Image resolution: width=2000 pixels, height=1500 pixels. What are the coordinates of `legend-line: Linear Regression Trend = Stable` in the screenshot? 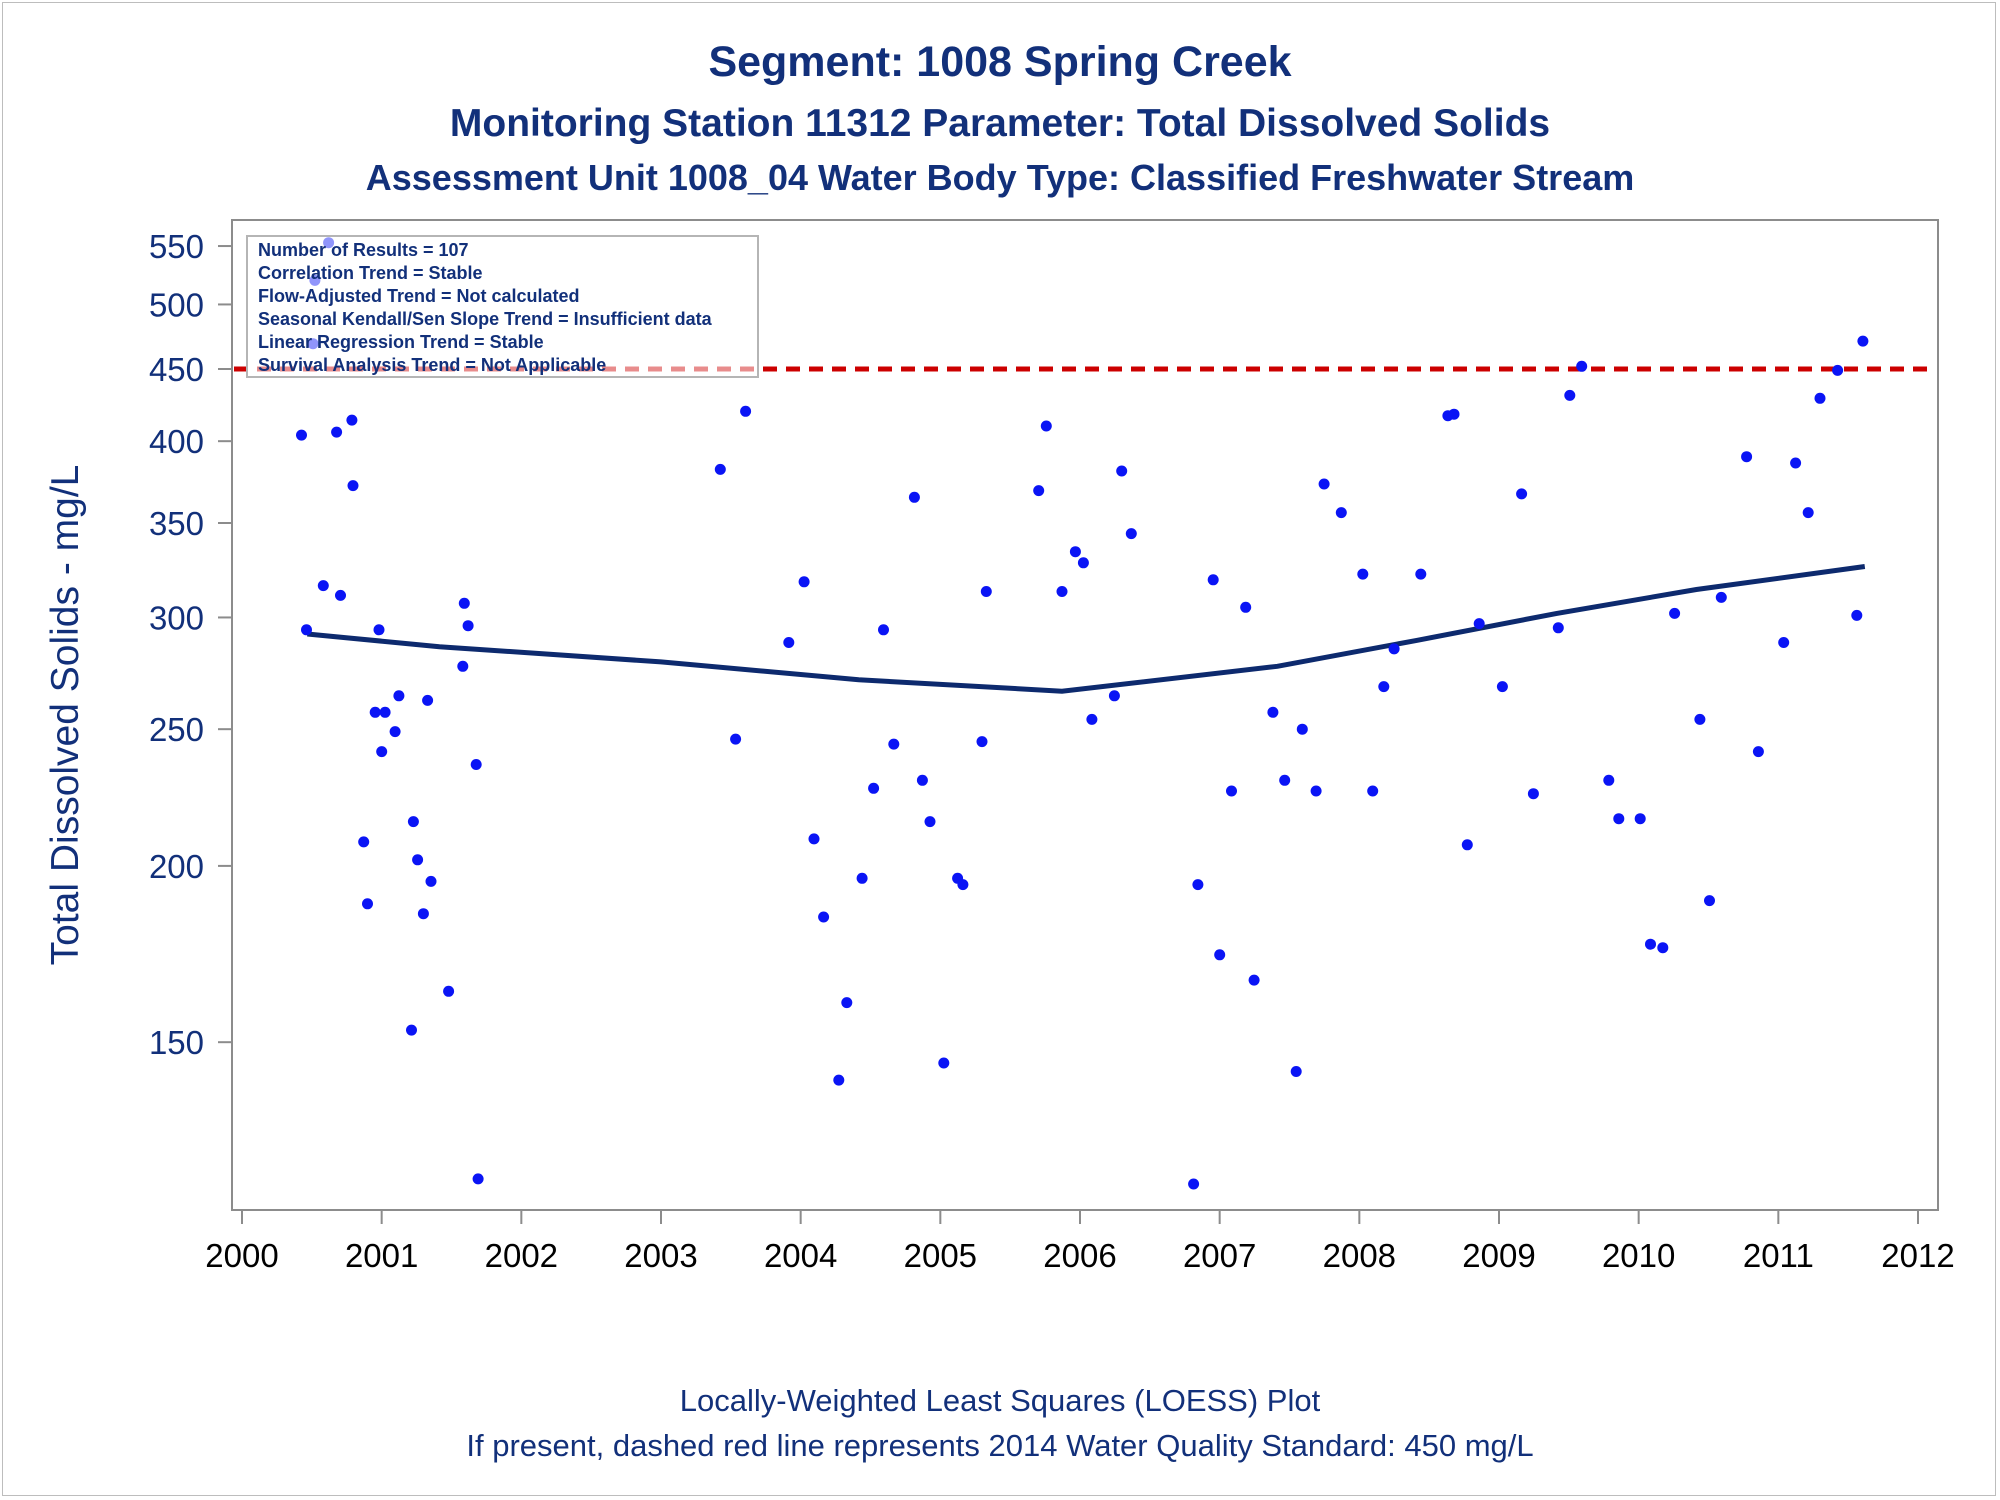 It's located at (401, 342).